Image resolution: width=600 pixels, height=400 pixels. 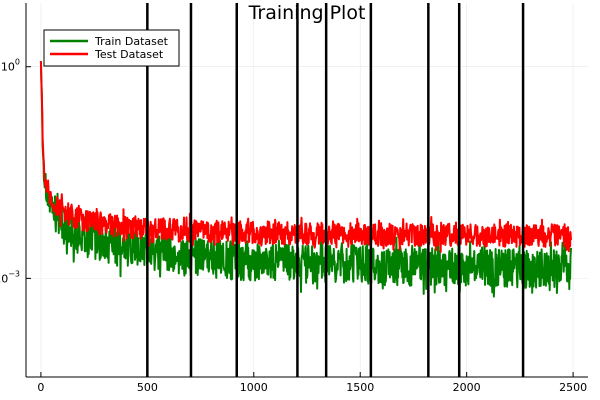 I want to click on x-tick-label: 1000, so click(x=254, y=387).